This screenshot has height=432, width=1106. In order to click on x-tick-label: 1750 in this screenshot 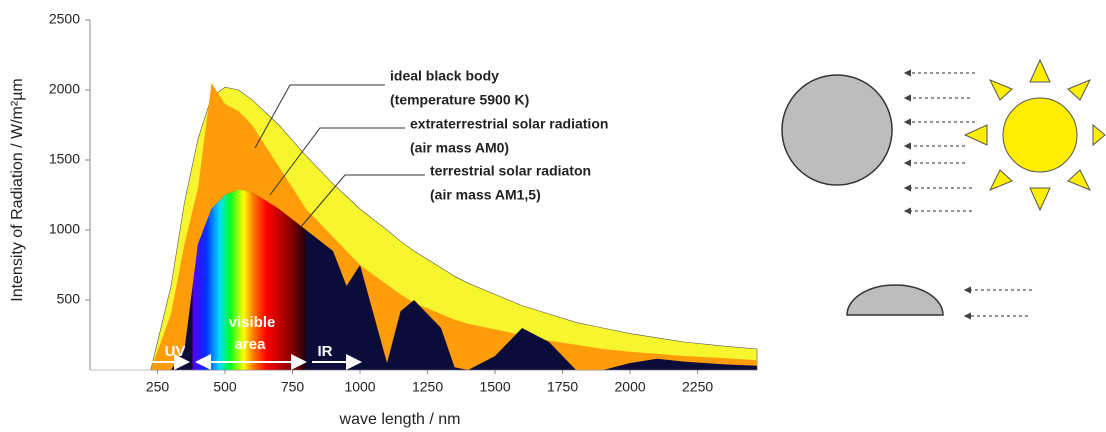, I will do `click(562, 387)`.